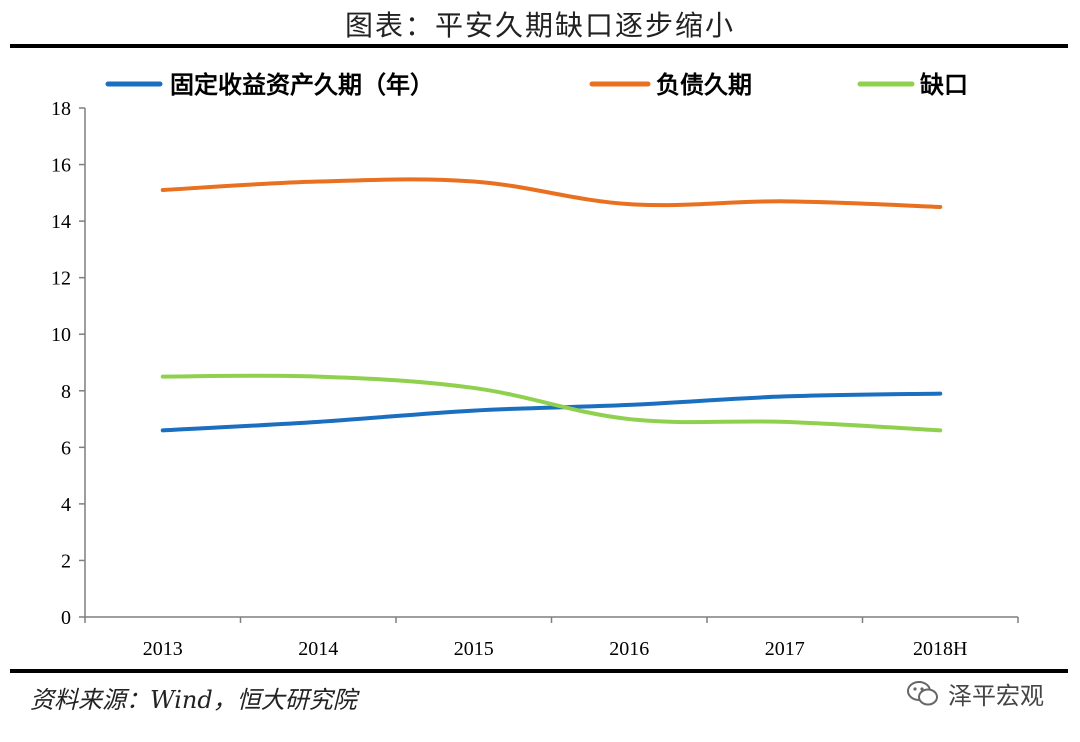  I want to click on y-tick-label: 10, so click(61, 335).